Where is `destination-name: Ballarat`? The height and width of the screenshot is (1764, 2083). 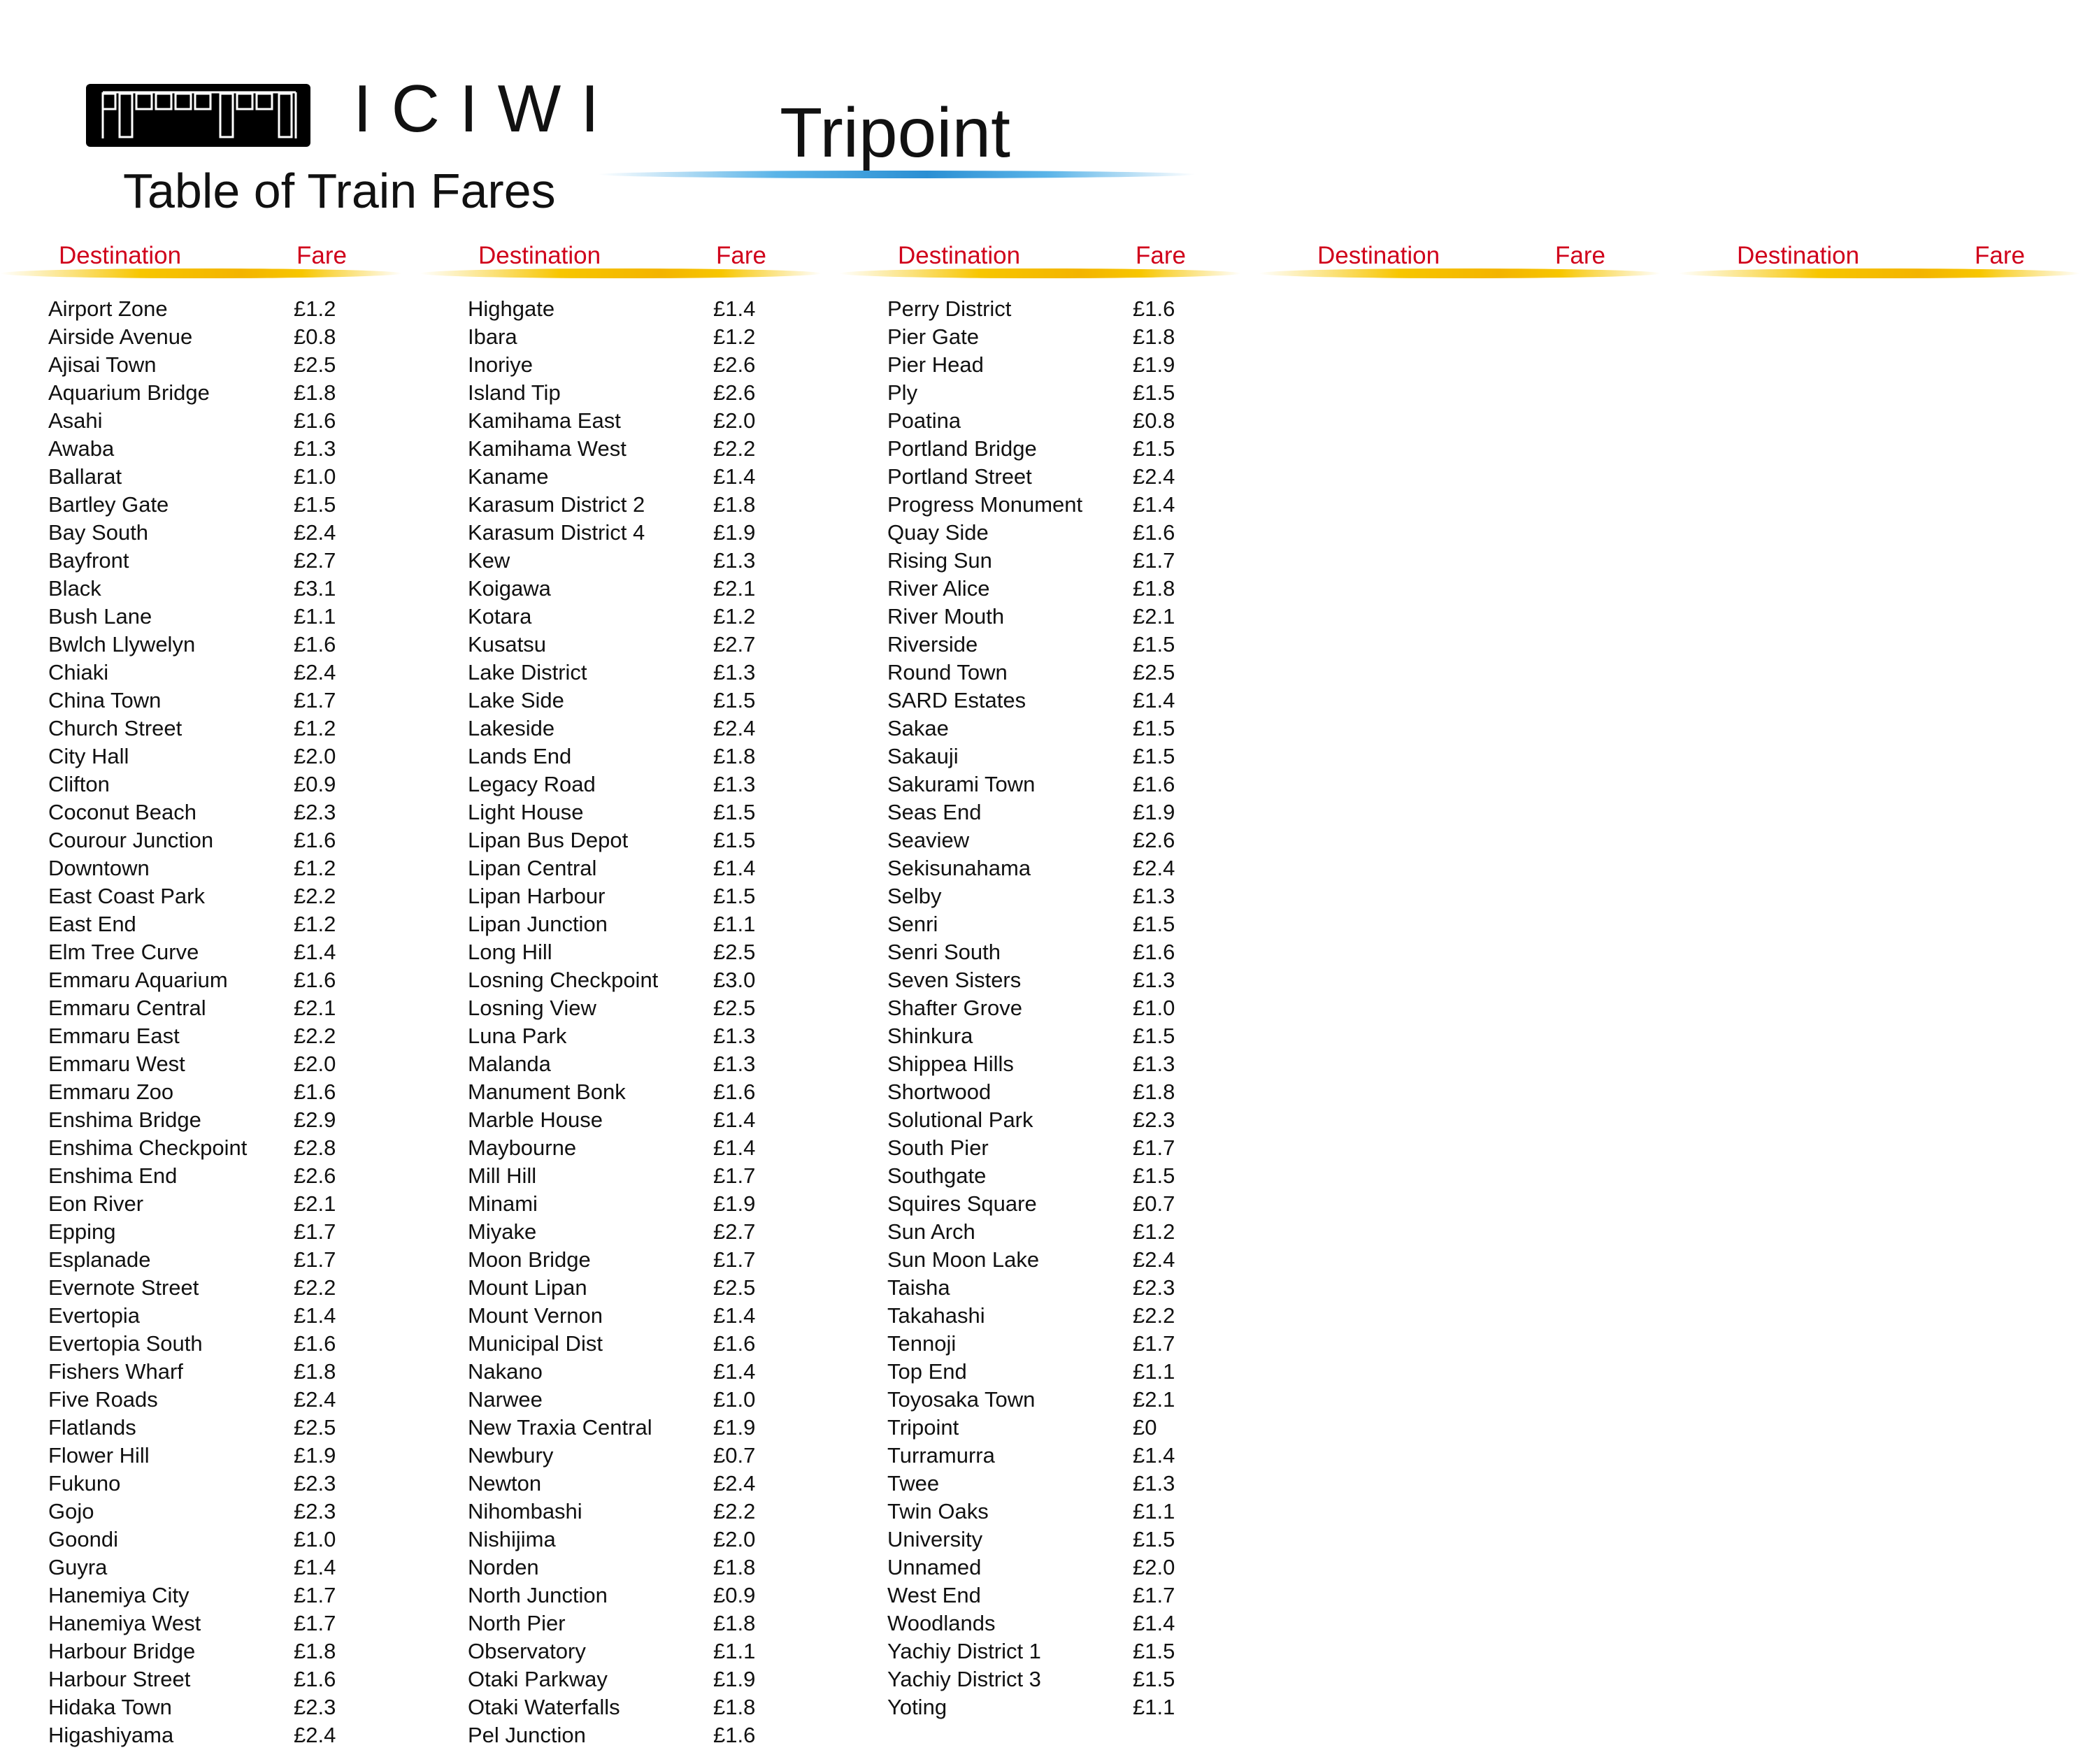
destination-name: Ballarat is located at coordinates (85, 477).